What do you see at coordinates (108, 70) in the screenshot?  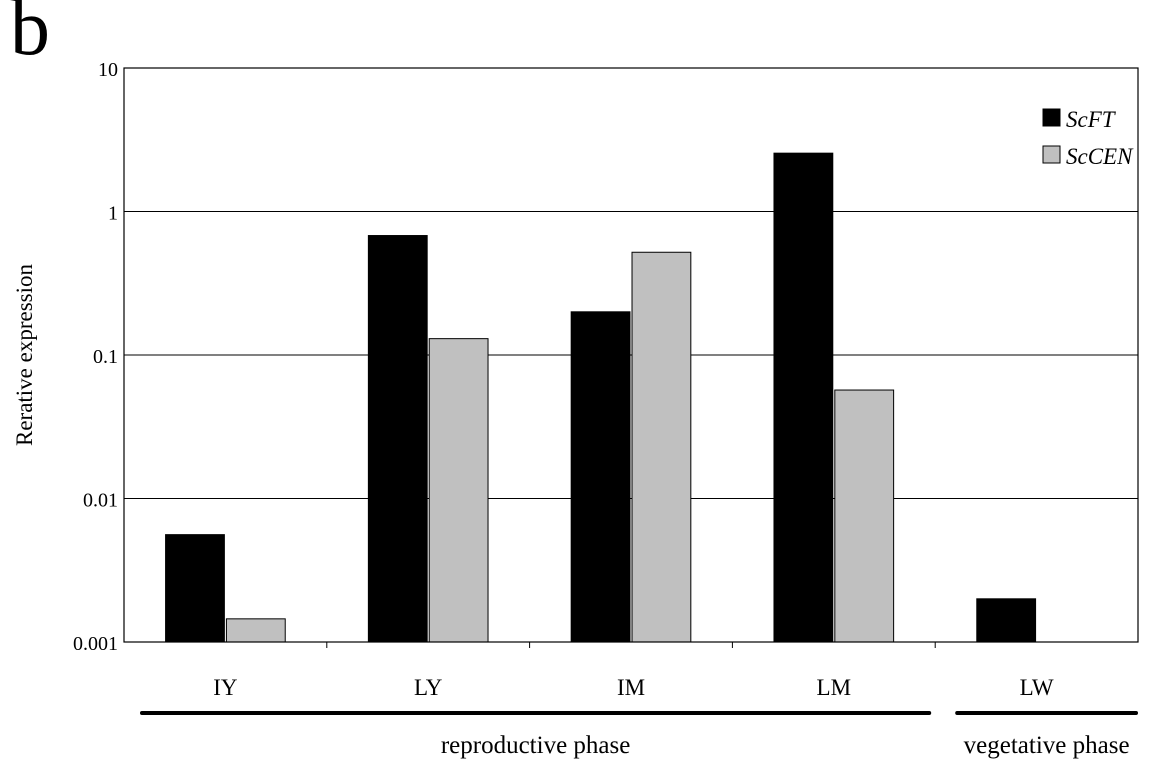 I see `y-tick-label: 10` at bounding box center [108, 70].